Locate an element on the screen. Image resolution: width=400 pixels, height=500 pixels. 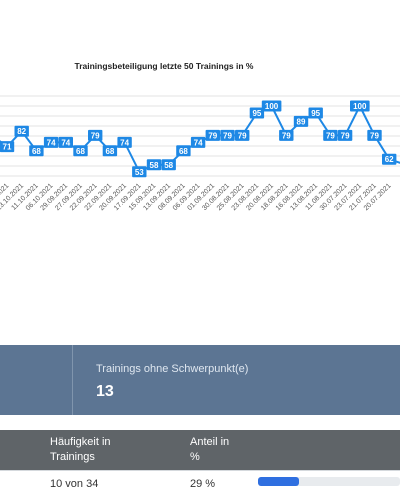
data-label: 82 is located at coordinates (21, 131).